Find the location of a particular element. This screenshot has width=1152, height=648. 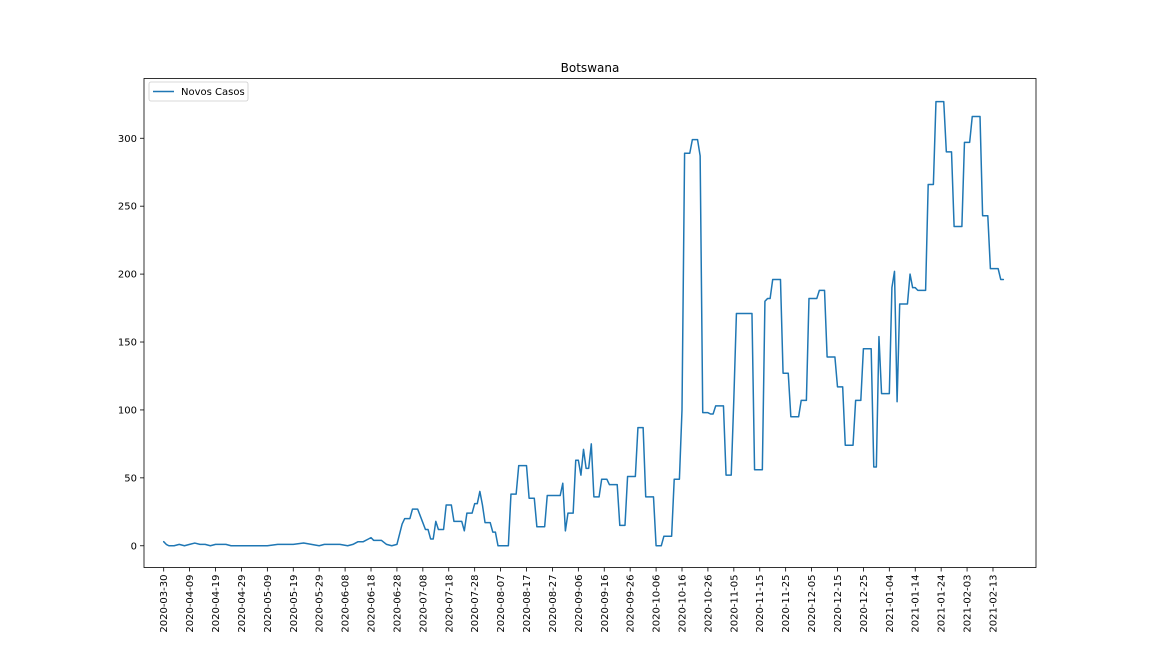

x-tick-label: 2020-07-18 is located at coordinates (449, 604).